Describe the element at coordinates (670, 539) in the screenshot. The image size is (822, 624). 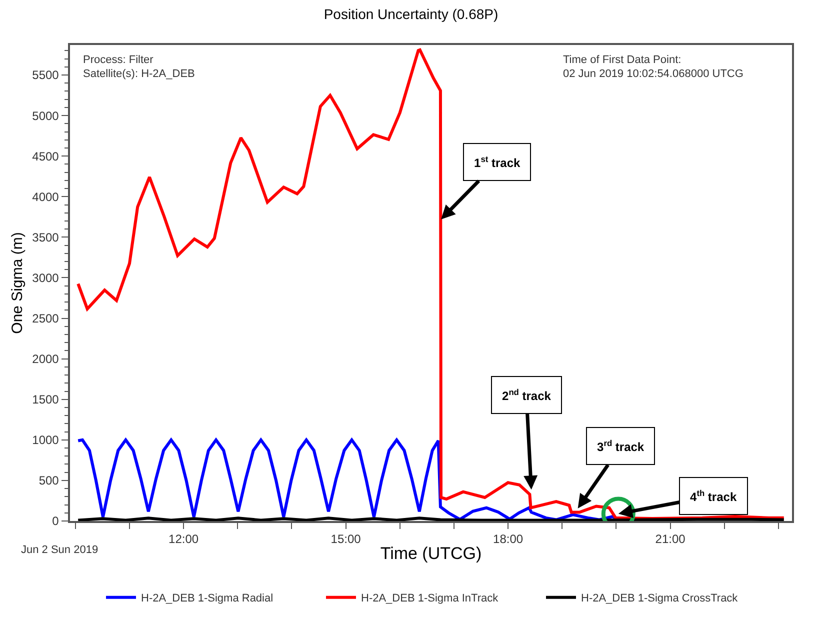
I see `x-tick-label: 21:00` at that location.